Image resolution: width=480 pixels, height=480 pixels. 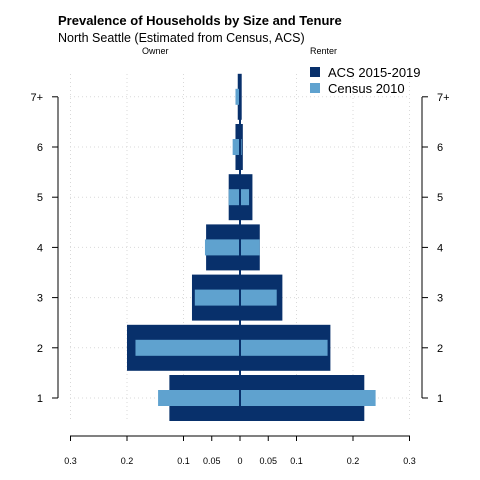 What do you see at coordinates (155, 51) in the screenshot?
I see `owner-label: Owner` at bounding box center [155, 51].